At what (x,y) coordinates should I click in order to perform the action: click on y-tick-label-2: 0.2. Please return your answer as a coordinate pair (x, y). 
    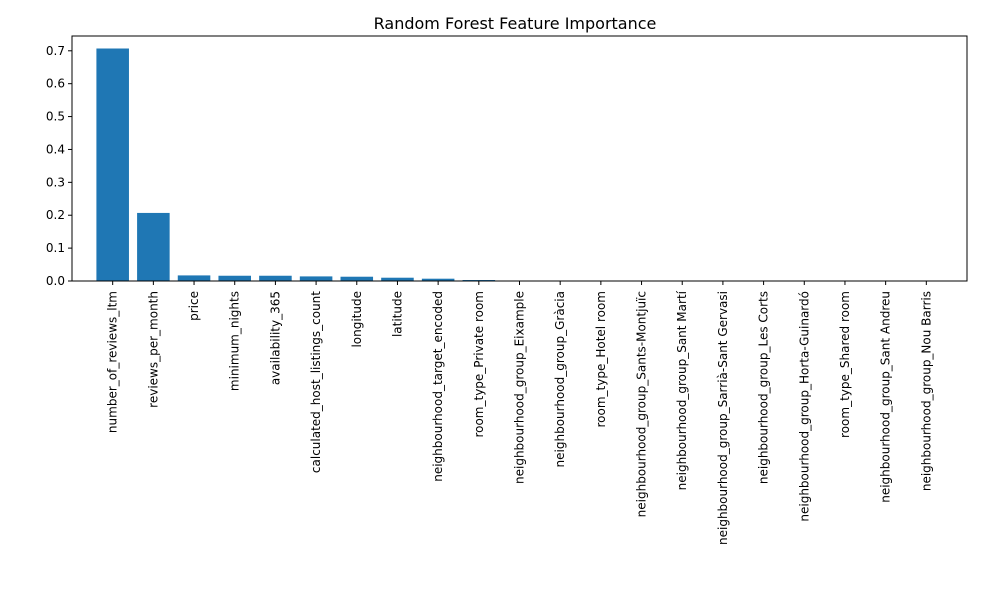
    Looking at the image, I should click on (55, 215).